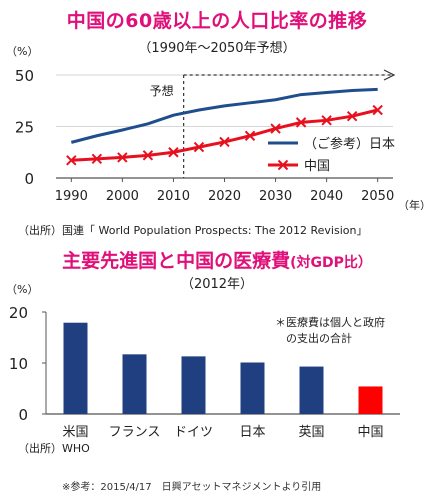 Image resolution: width=434 pixels, height=500 pixels. I want to click on x-axis-unit: （年）, so click(414, 204).